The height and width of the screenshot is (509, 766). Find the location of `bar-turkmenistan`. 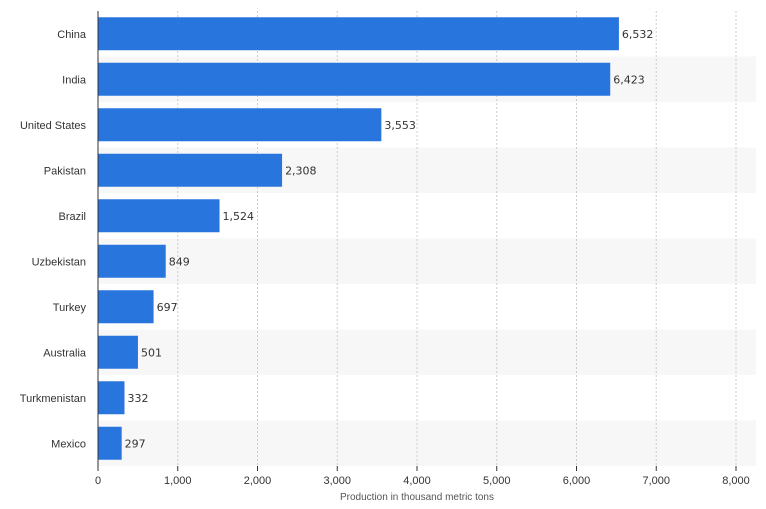

bar-turkmenistan is located at coordinates (111, 398).